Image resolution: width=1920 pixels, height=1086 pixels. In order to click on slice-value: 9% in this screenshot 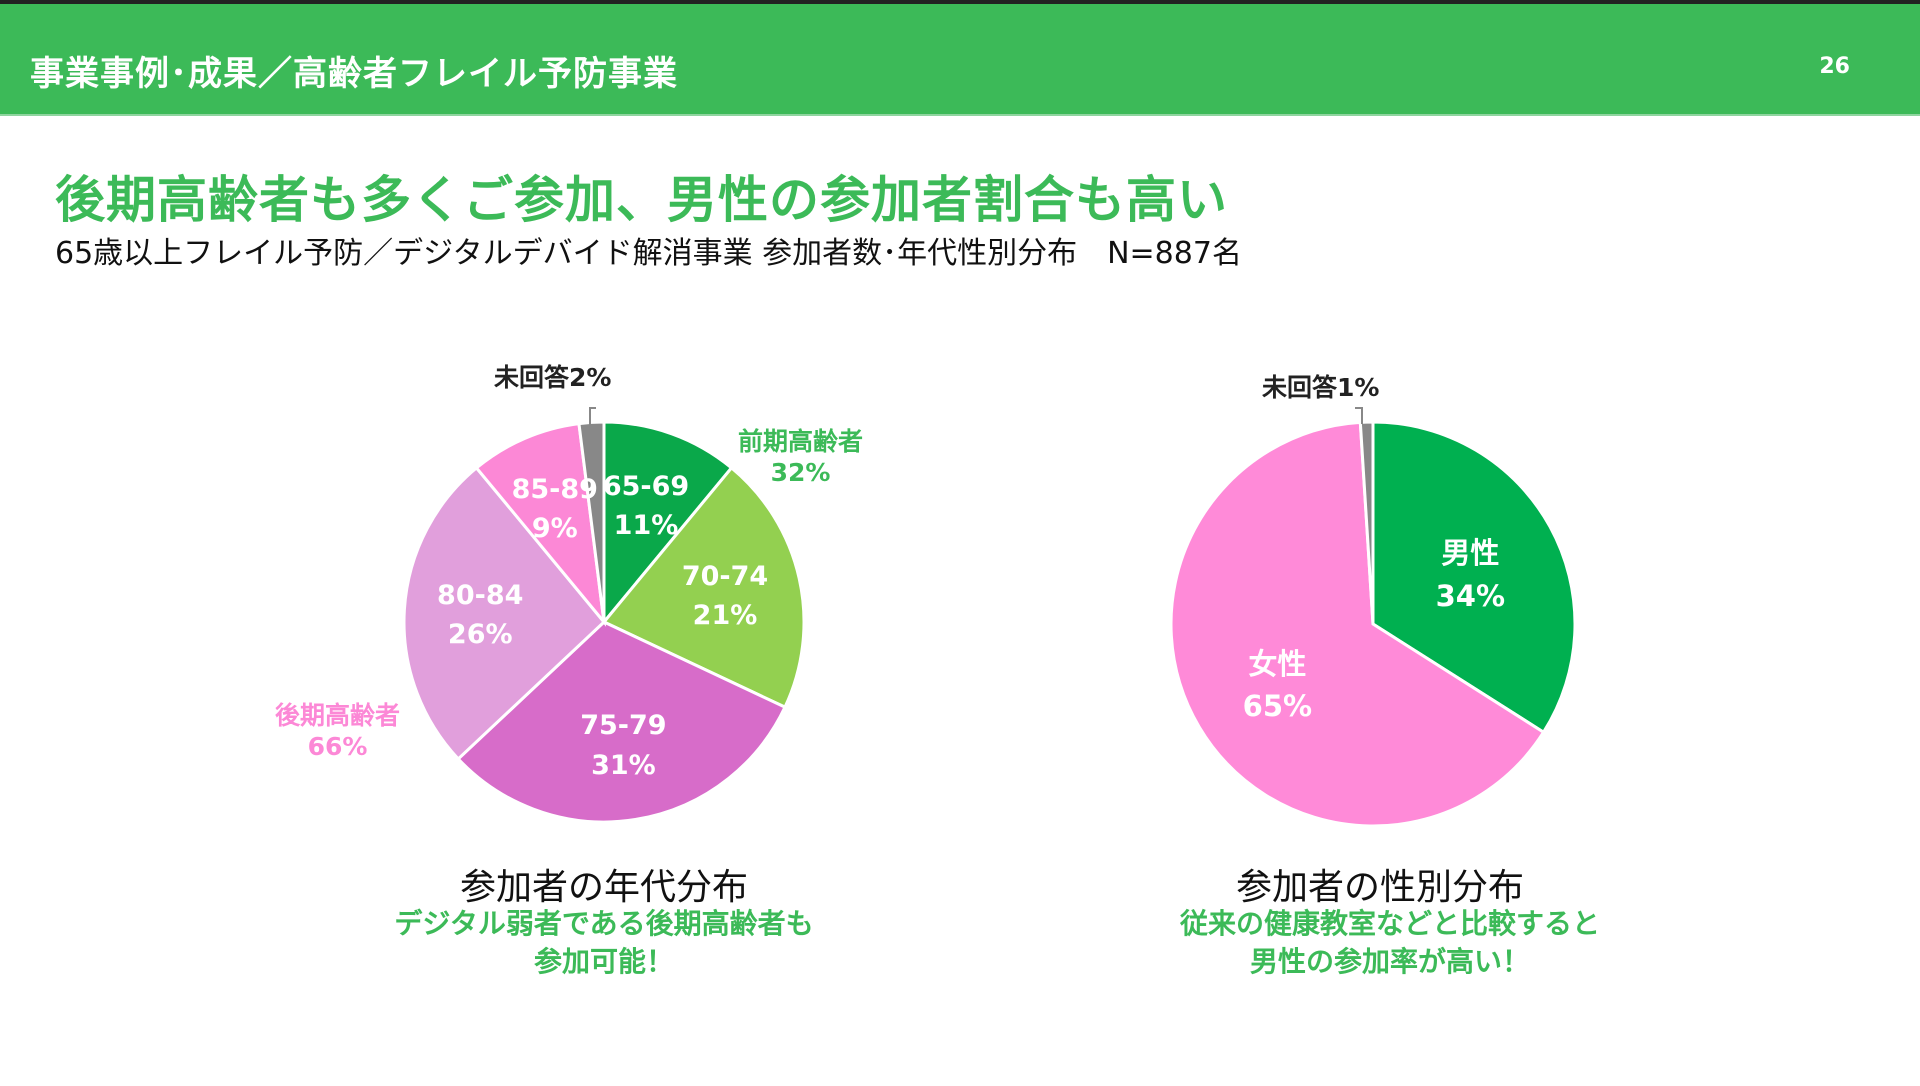, I will do `click(554, 529)`.